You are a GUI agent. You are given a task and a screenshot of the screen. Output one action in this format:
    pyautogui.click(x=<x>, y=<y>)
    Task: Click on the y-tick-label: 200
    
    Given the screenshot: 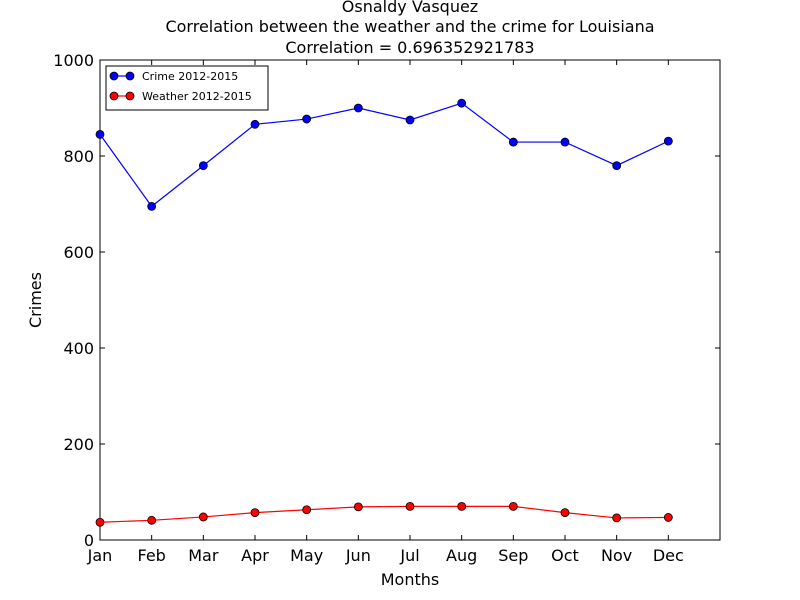 What is the action you would take?
    pyautogui.click(x=78, y=444)
    